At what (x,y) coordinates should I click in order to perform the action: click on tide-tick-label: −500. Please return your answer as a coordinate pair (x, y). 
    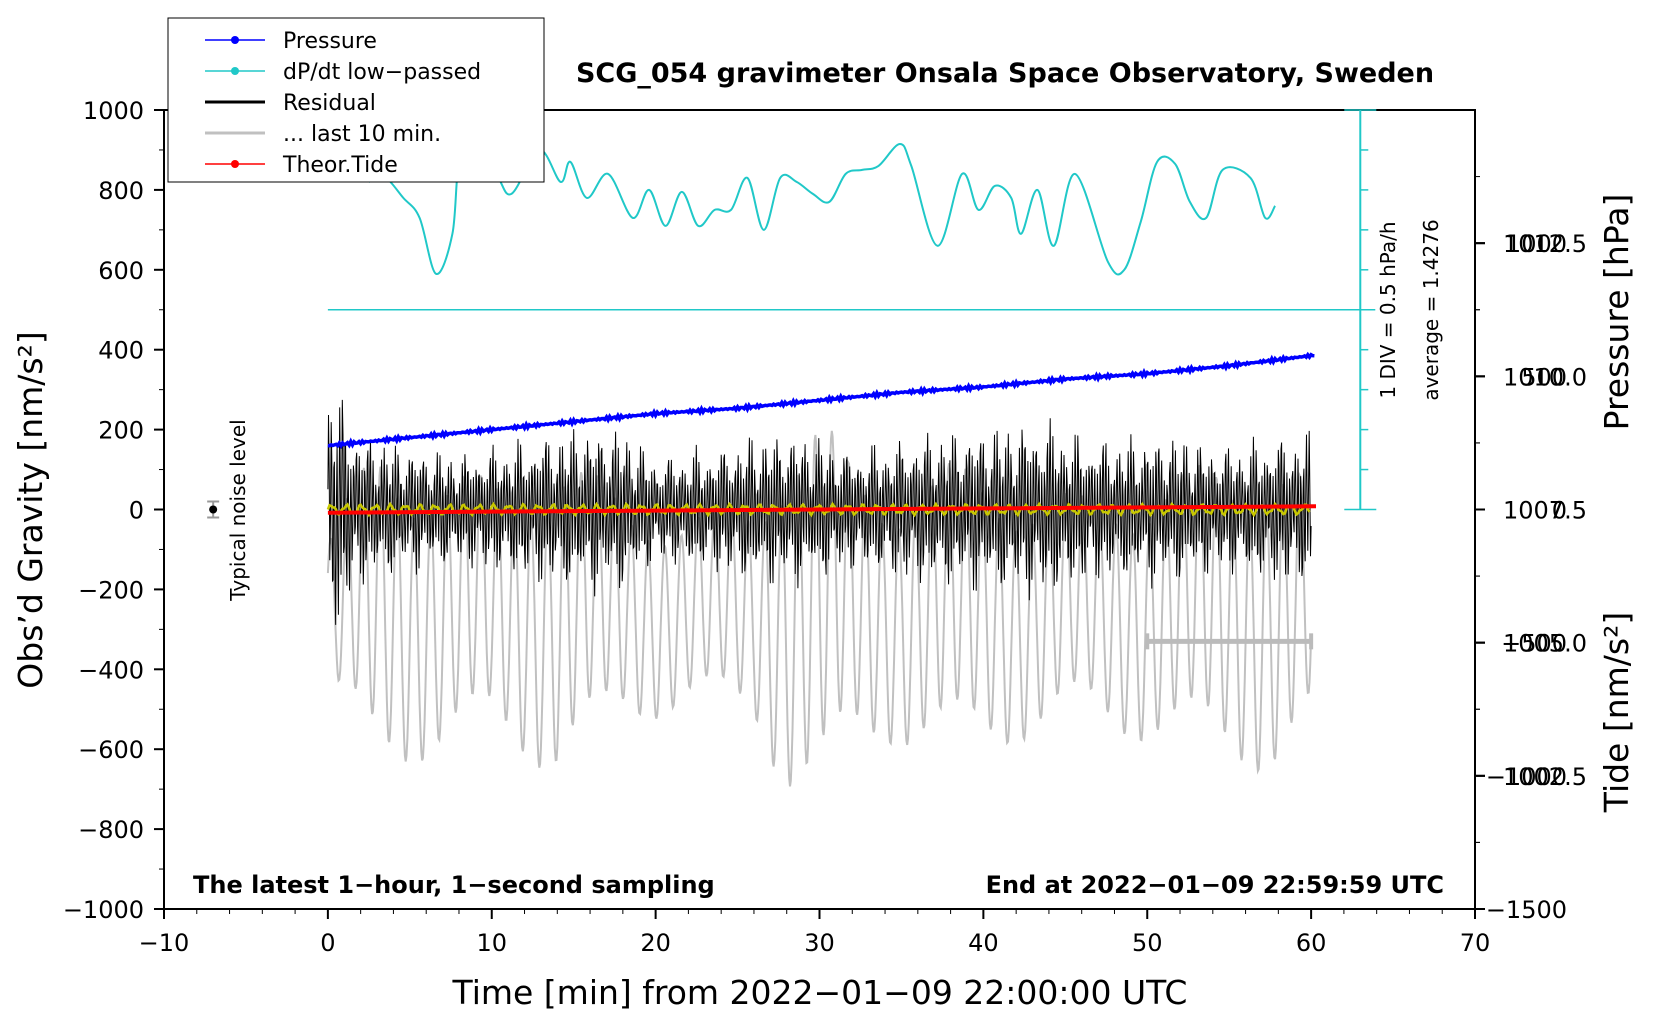
    Looking at the image, I should click on (1534, 644).